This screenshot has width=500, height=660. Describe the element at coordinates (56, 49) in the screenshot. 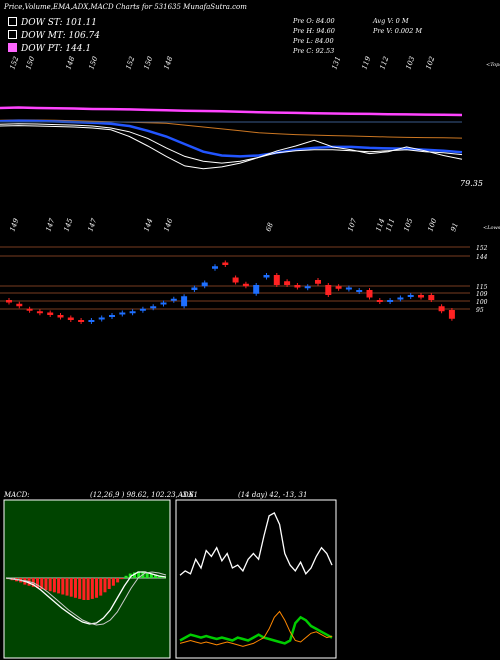

I see `dow-pt-label: DOW PT: 144.1` at that location.